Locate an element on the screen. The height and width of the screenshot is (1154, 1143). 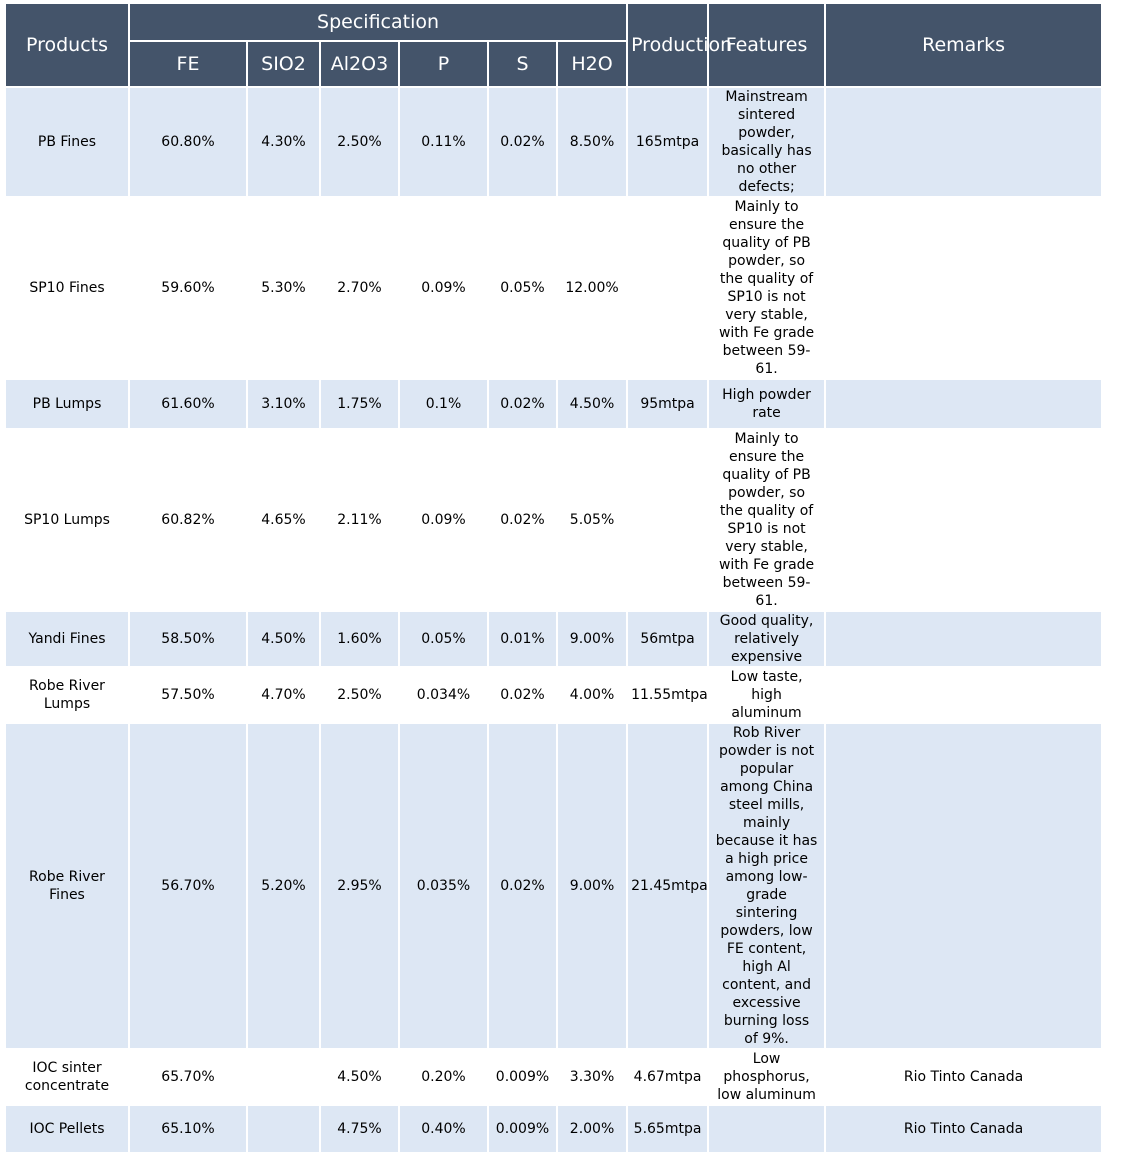
cell-product: IOC sinter concentrate is located at coordinates (67, 1077).